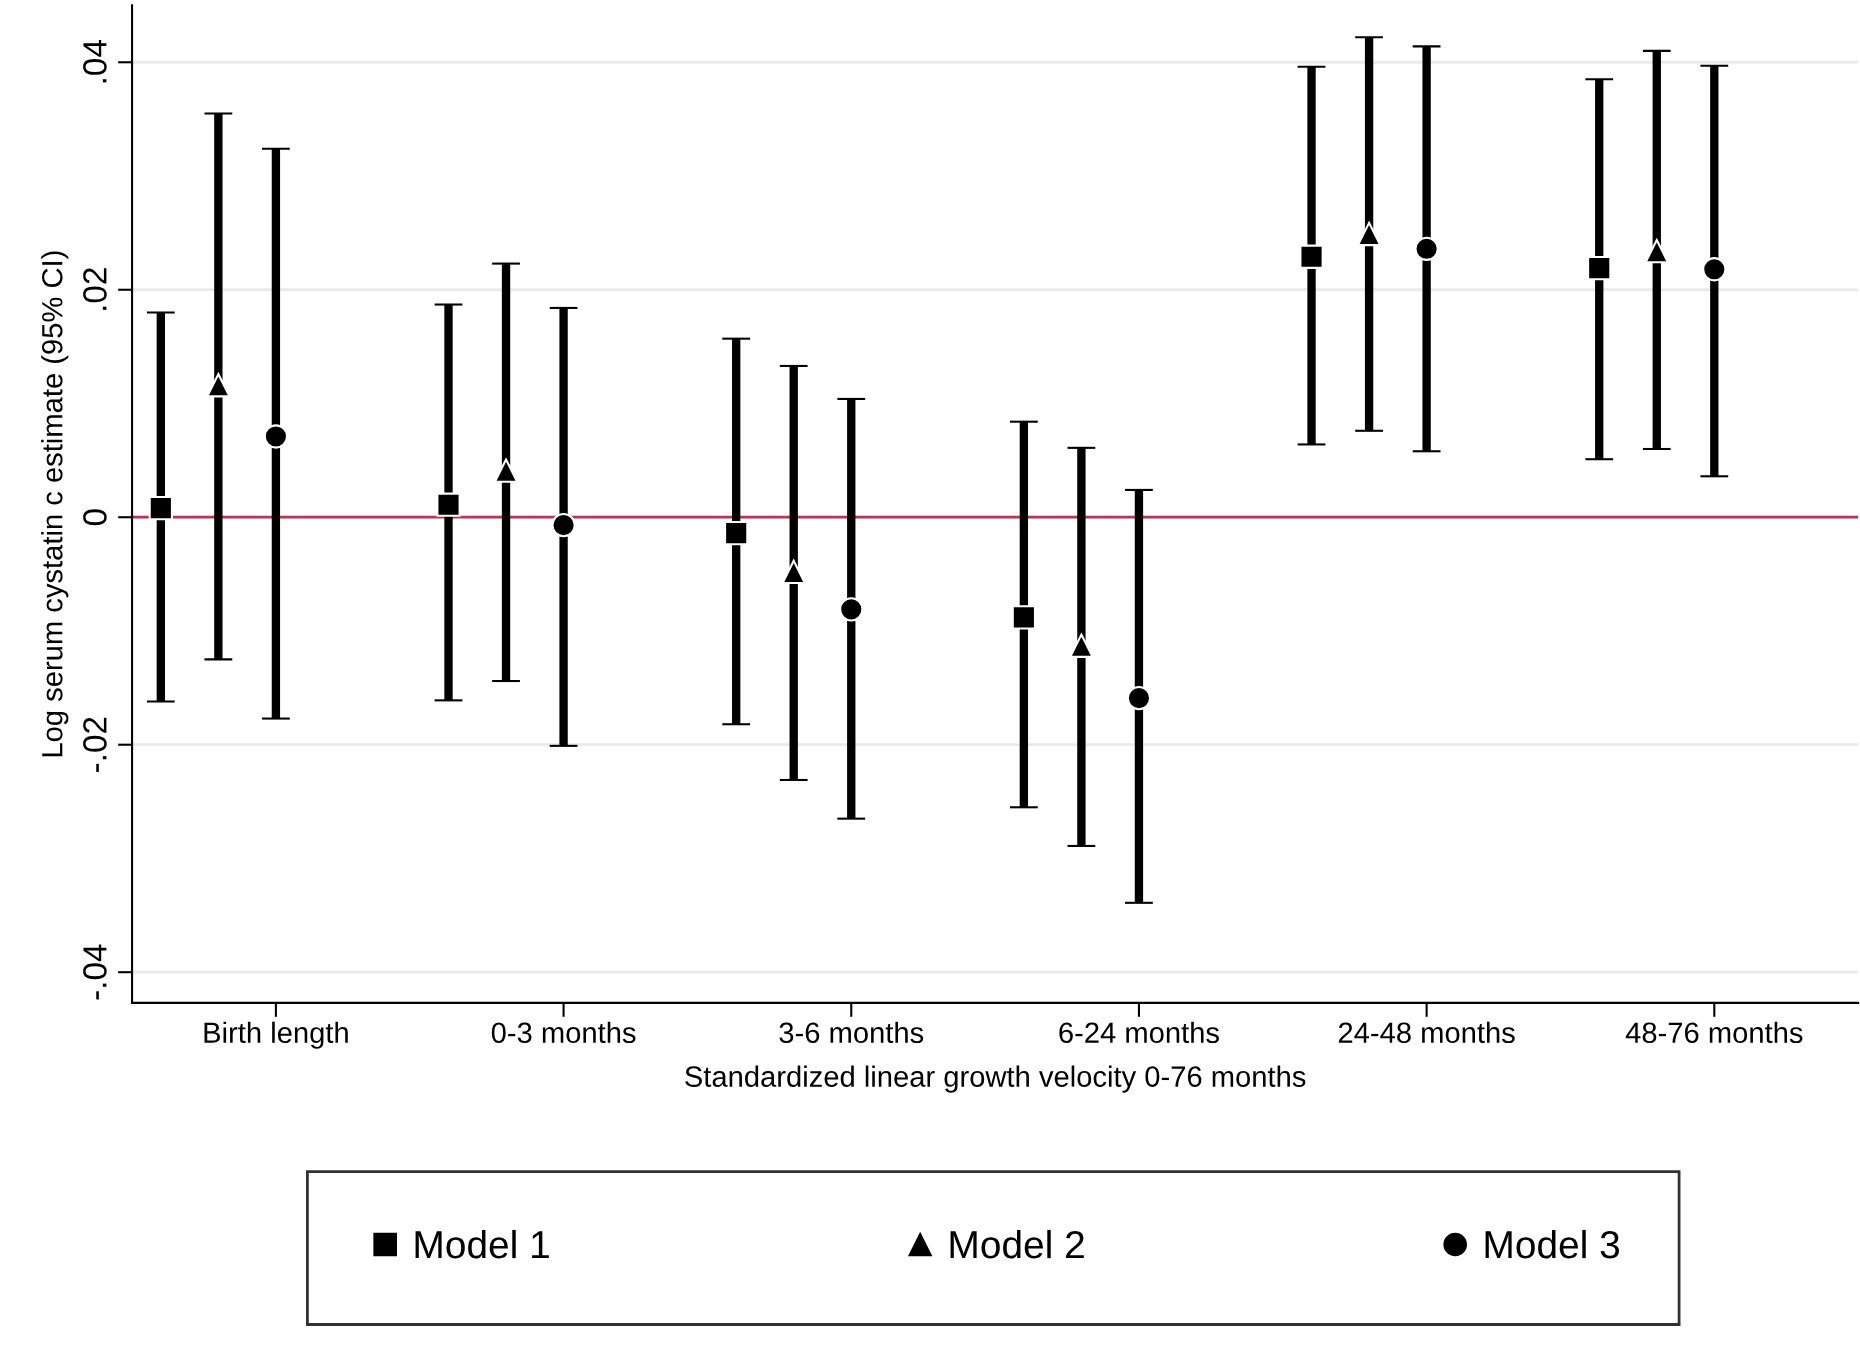 Image resolution: width=1860 pixels, height=1348 pixels. I want to click on y-tick-label: .02, so click(95, 289).